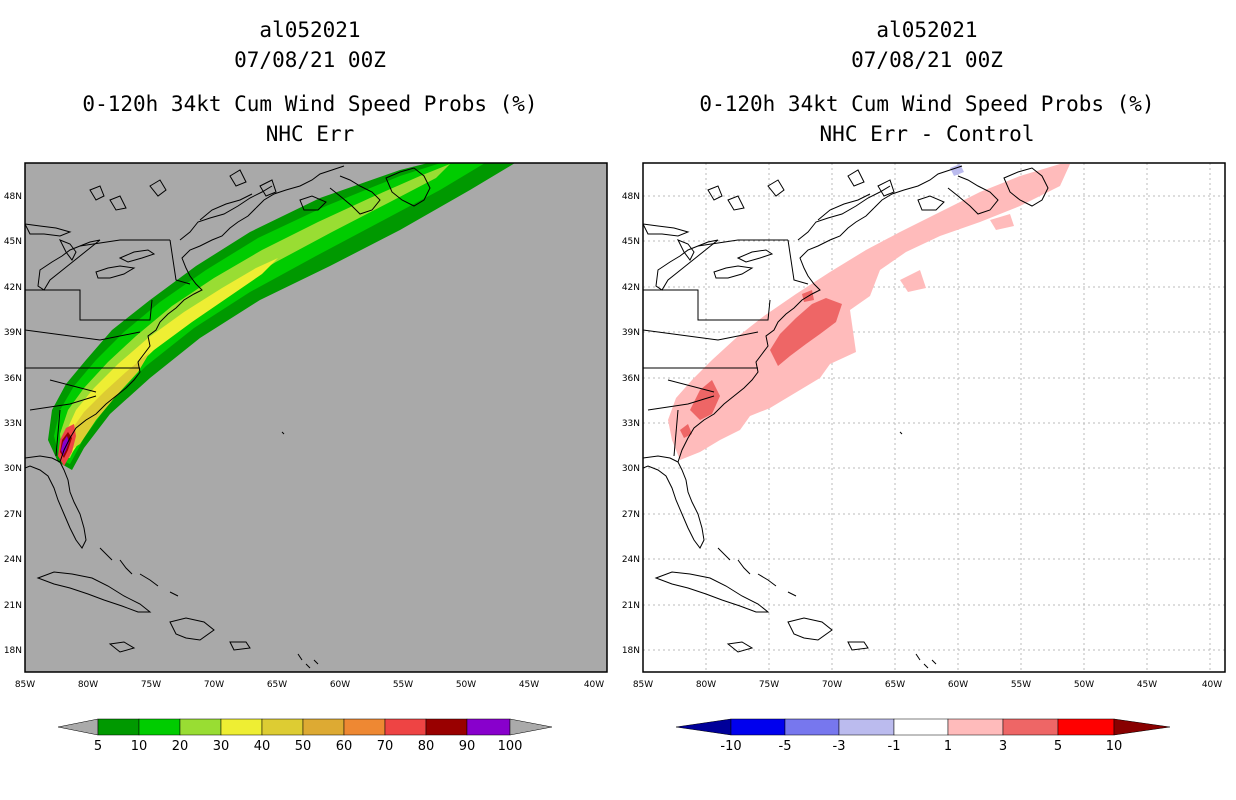 The image size is (1236, 800). Describe the element at coordinates (305, 727) in the screenshot. I see `left-colorbar` at that location.